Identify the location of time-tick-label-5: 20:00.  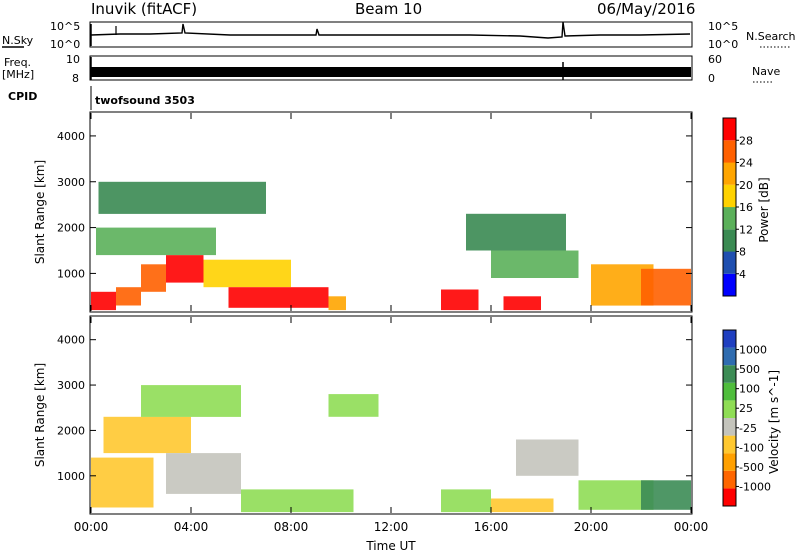
(591, 527).